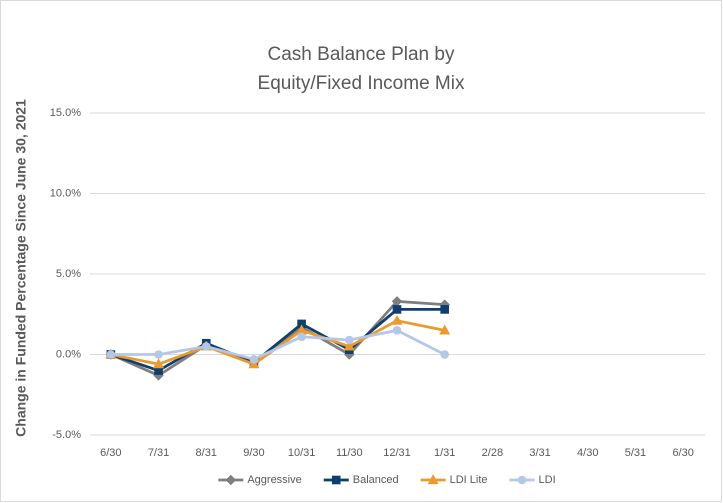 The height and width of the screenshot is (503, 723). I want to click on chart-title: Cash Balance Plan by, so click(361, 54).